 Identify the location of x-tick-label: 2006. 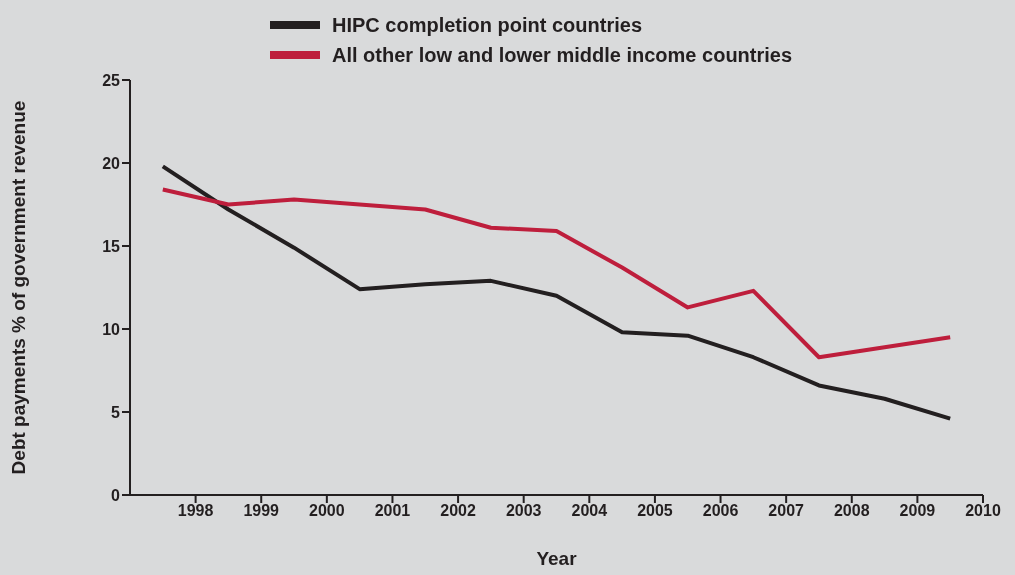
(720, 511).